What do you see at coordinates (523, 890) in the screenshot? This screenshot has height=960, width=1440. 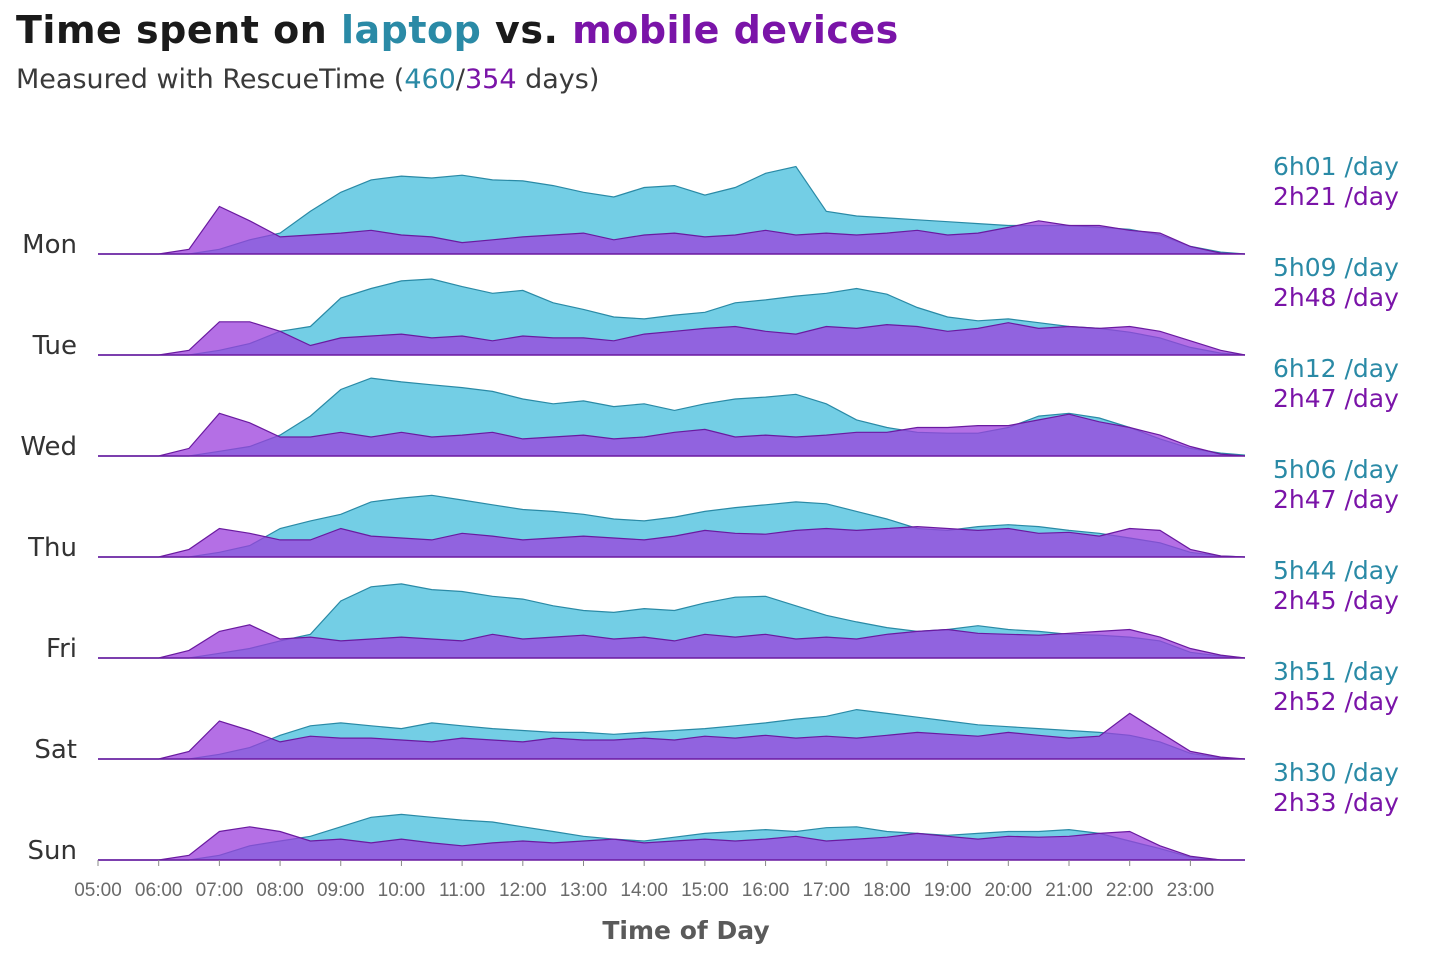 I see `x-tick-label: 12:00` at bounding box center [523, 890].